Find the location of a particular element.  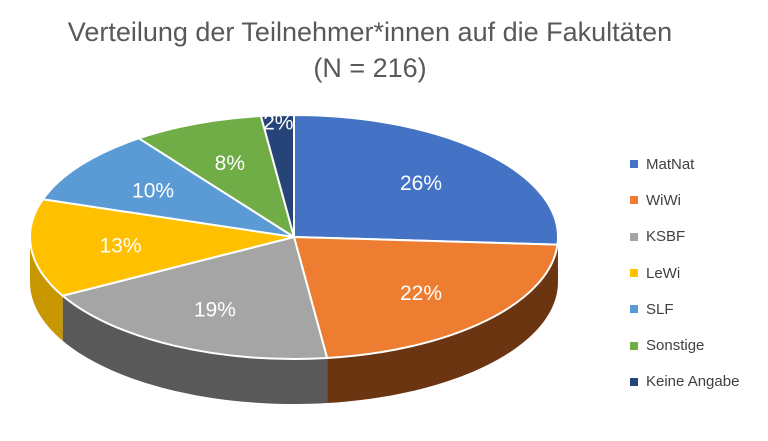

legend-label: MatNat is located at coordinates (670, 164).